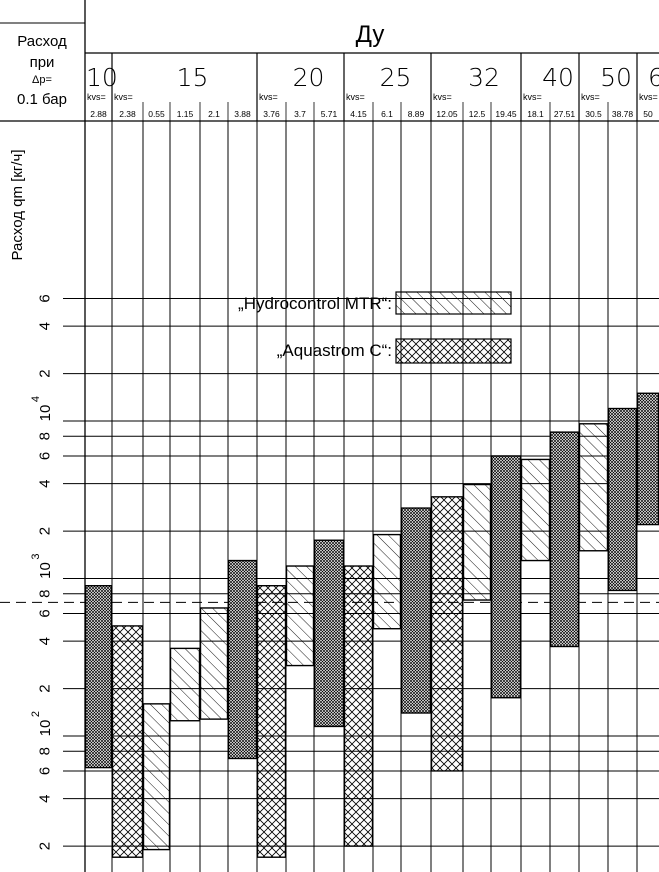  I want to click on header-label-line-3: Δp=, so click(42, 80).